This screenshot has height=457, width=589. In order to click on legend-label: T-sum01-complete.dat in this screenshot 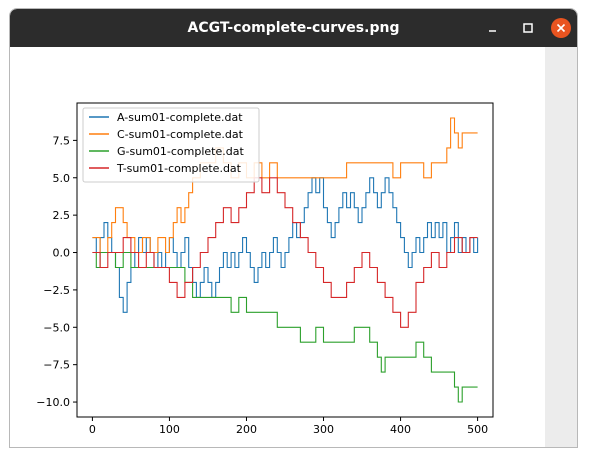, I will do `click(179, 168)`.